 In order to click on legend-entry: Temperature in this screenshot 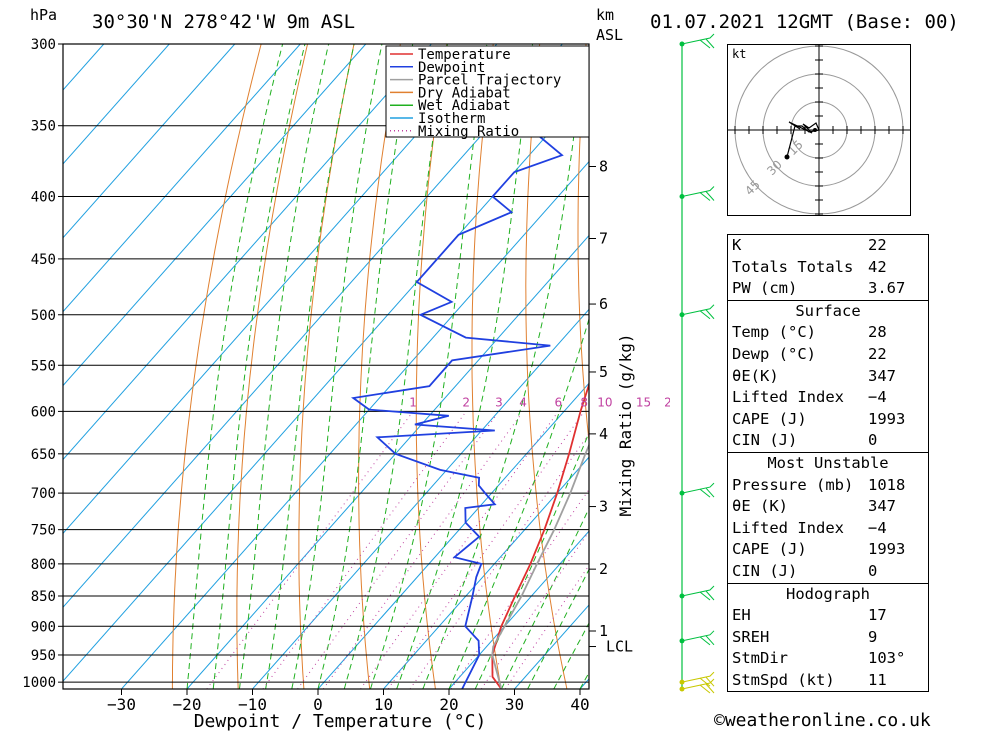, I will do `click(464, 55)`.